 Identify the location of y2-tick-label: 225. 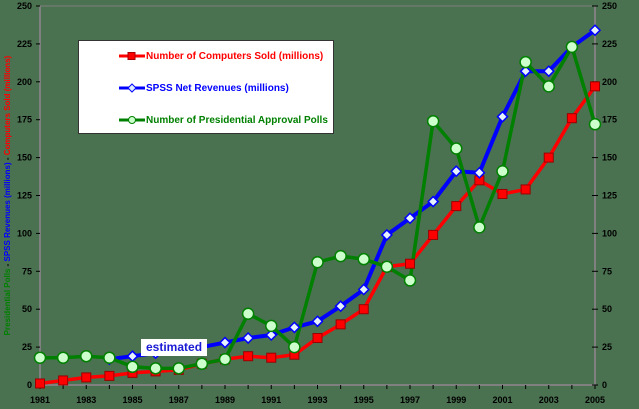
(609, 44).